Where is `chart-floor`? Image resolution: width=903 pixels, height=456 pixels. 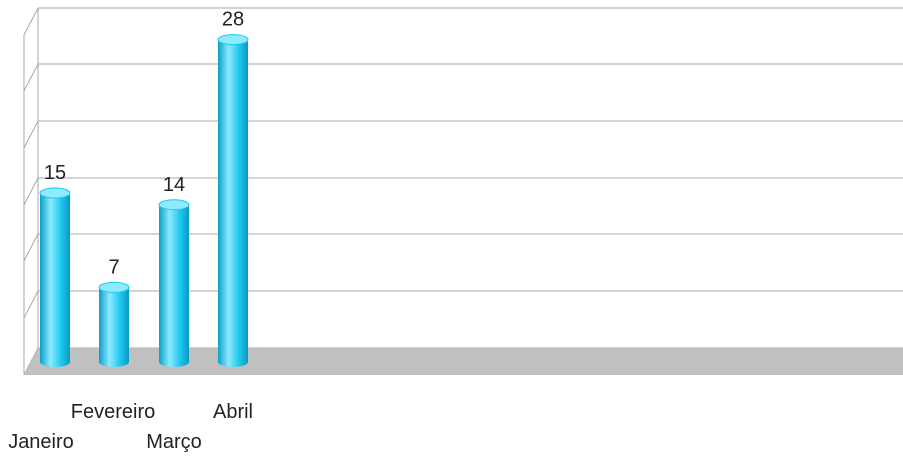 chart-floor is located at coordinates (463, 361).